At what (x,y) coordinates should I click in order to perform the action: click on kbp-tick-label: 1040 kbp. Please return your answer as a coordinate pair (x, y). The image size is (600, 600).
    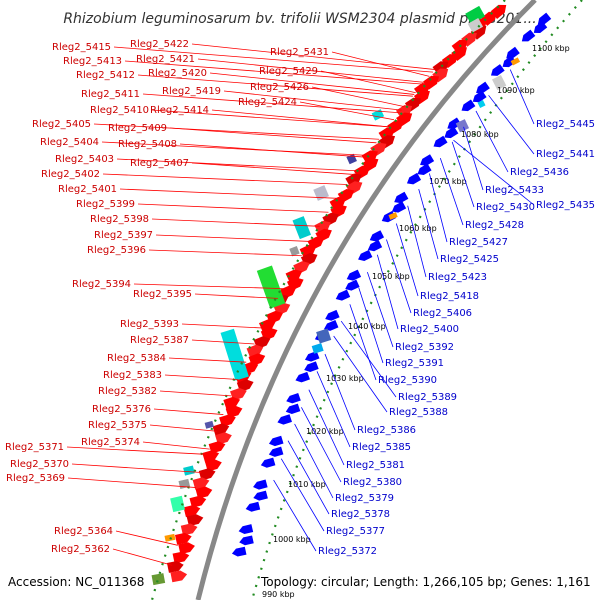
    Looking at the image, I should click on (367, 326).